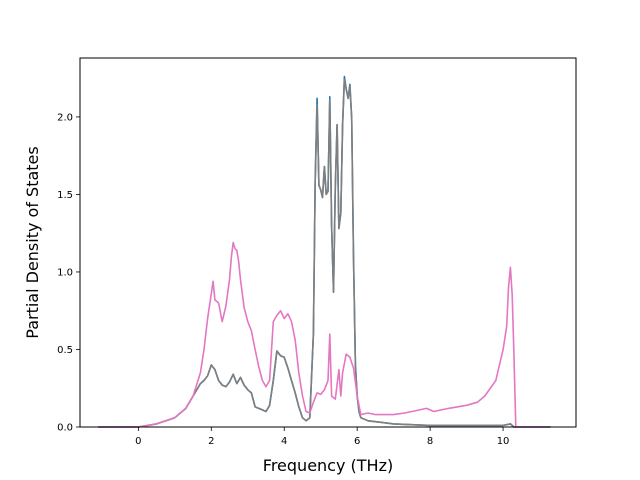  Describe the element at coordinates (328, 465) in the screenshot. I see `x-axis-label: Frequency (THz)` at that location.